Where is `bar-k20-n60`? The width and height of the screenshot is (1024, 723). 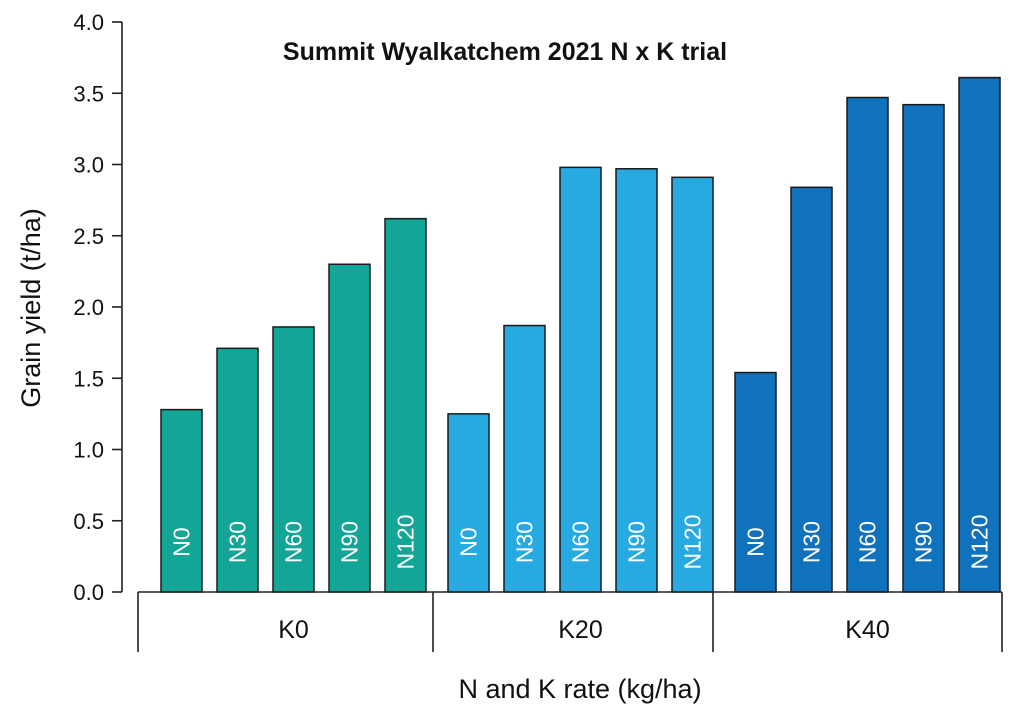
bar-k20-n60 is located at coordinates (580, 379).